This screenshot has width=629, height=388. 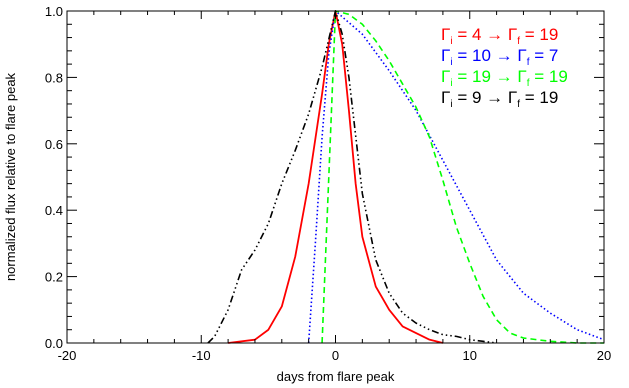 What do you see at coordinates (54, 210) in the screenshot?
I see `y-tick-label: 0.4` at bounding box center [54, 210].